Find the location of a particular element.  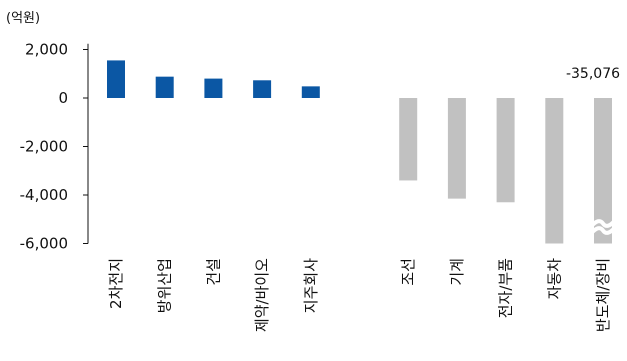

y-tick-label: -2,000 is located at coordinates (44, 147).